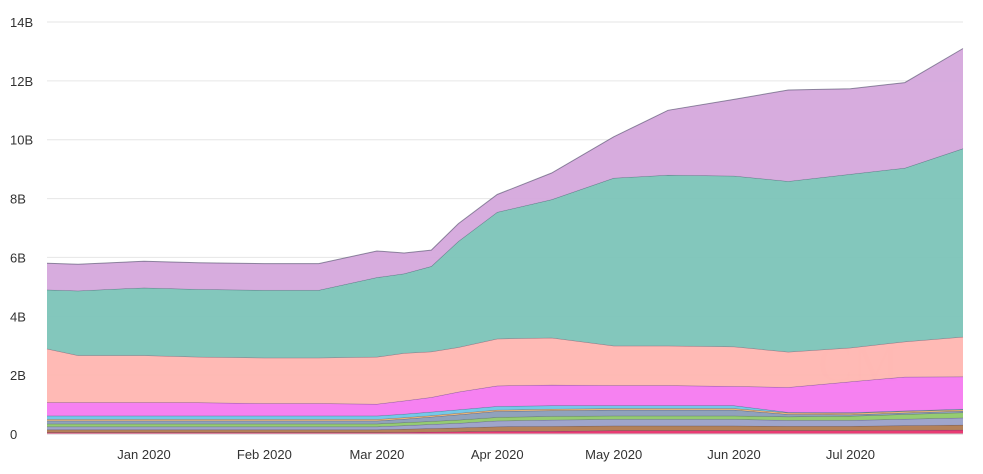  Describe the element at coordinates (21, 22) in the screenshot. I see `y-tick-label: 14B` at that location.